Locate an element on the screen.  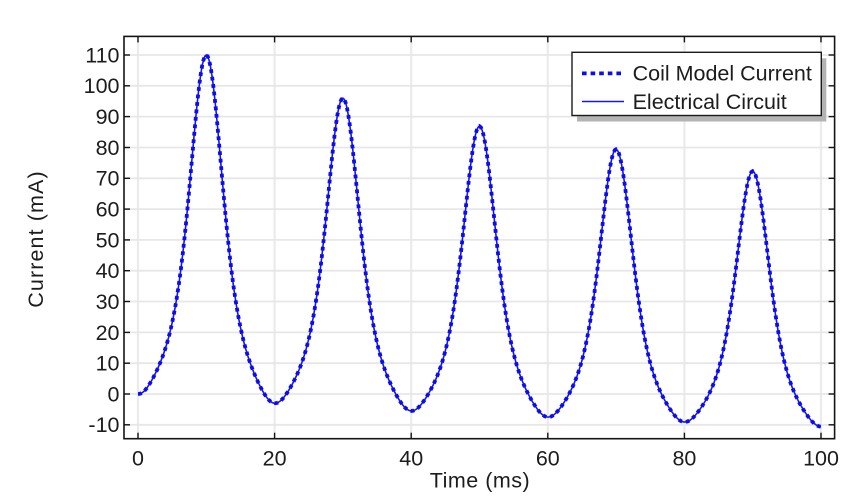
svg-text: 10 is located at coordinates (108, 364).